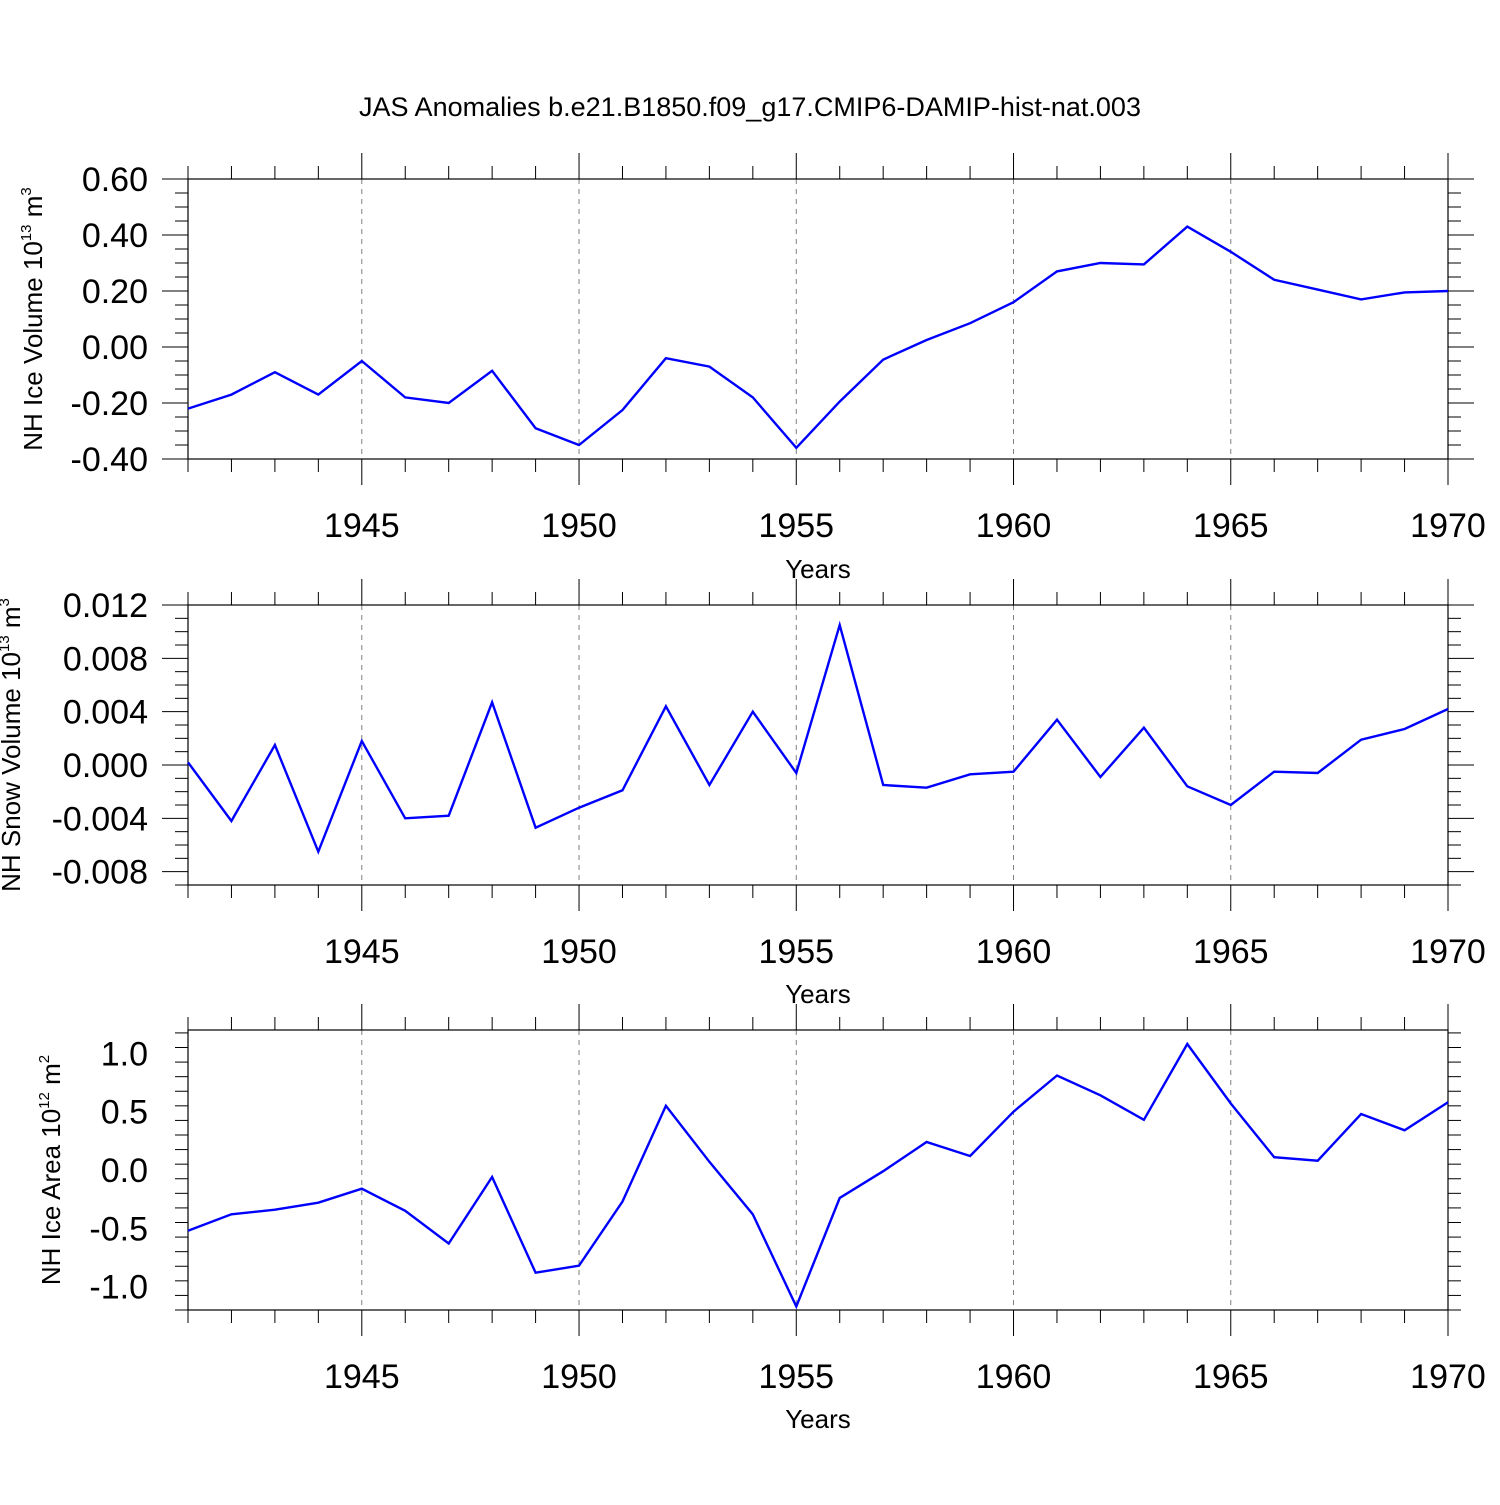 This screenshot has width=1500, height=1505. Describe the element at coordinates (118, 1288) in the screenshot. I see `y-tick-label: -1.0` at that location.